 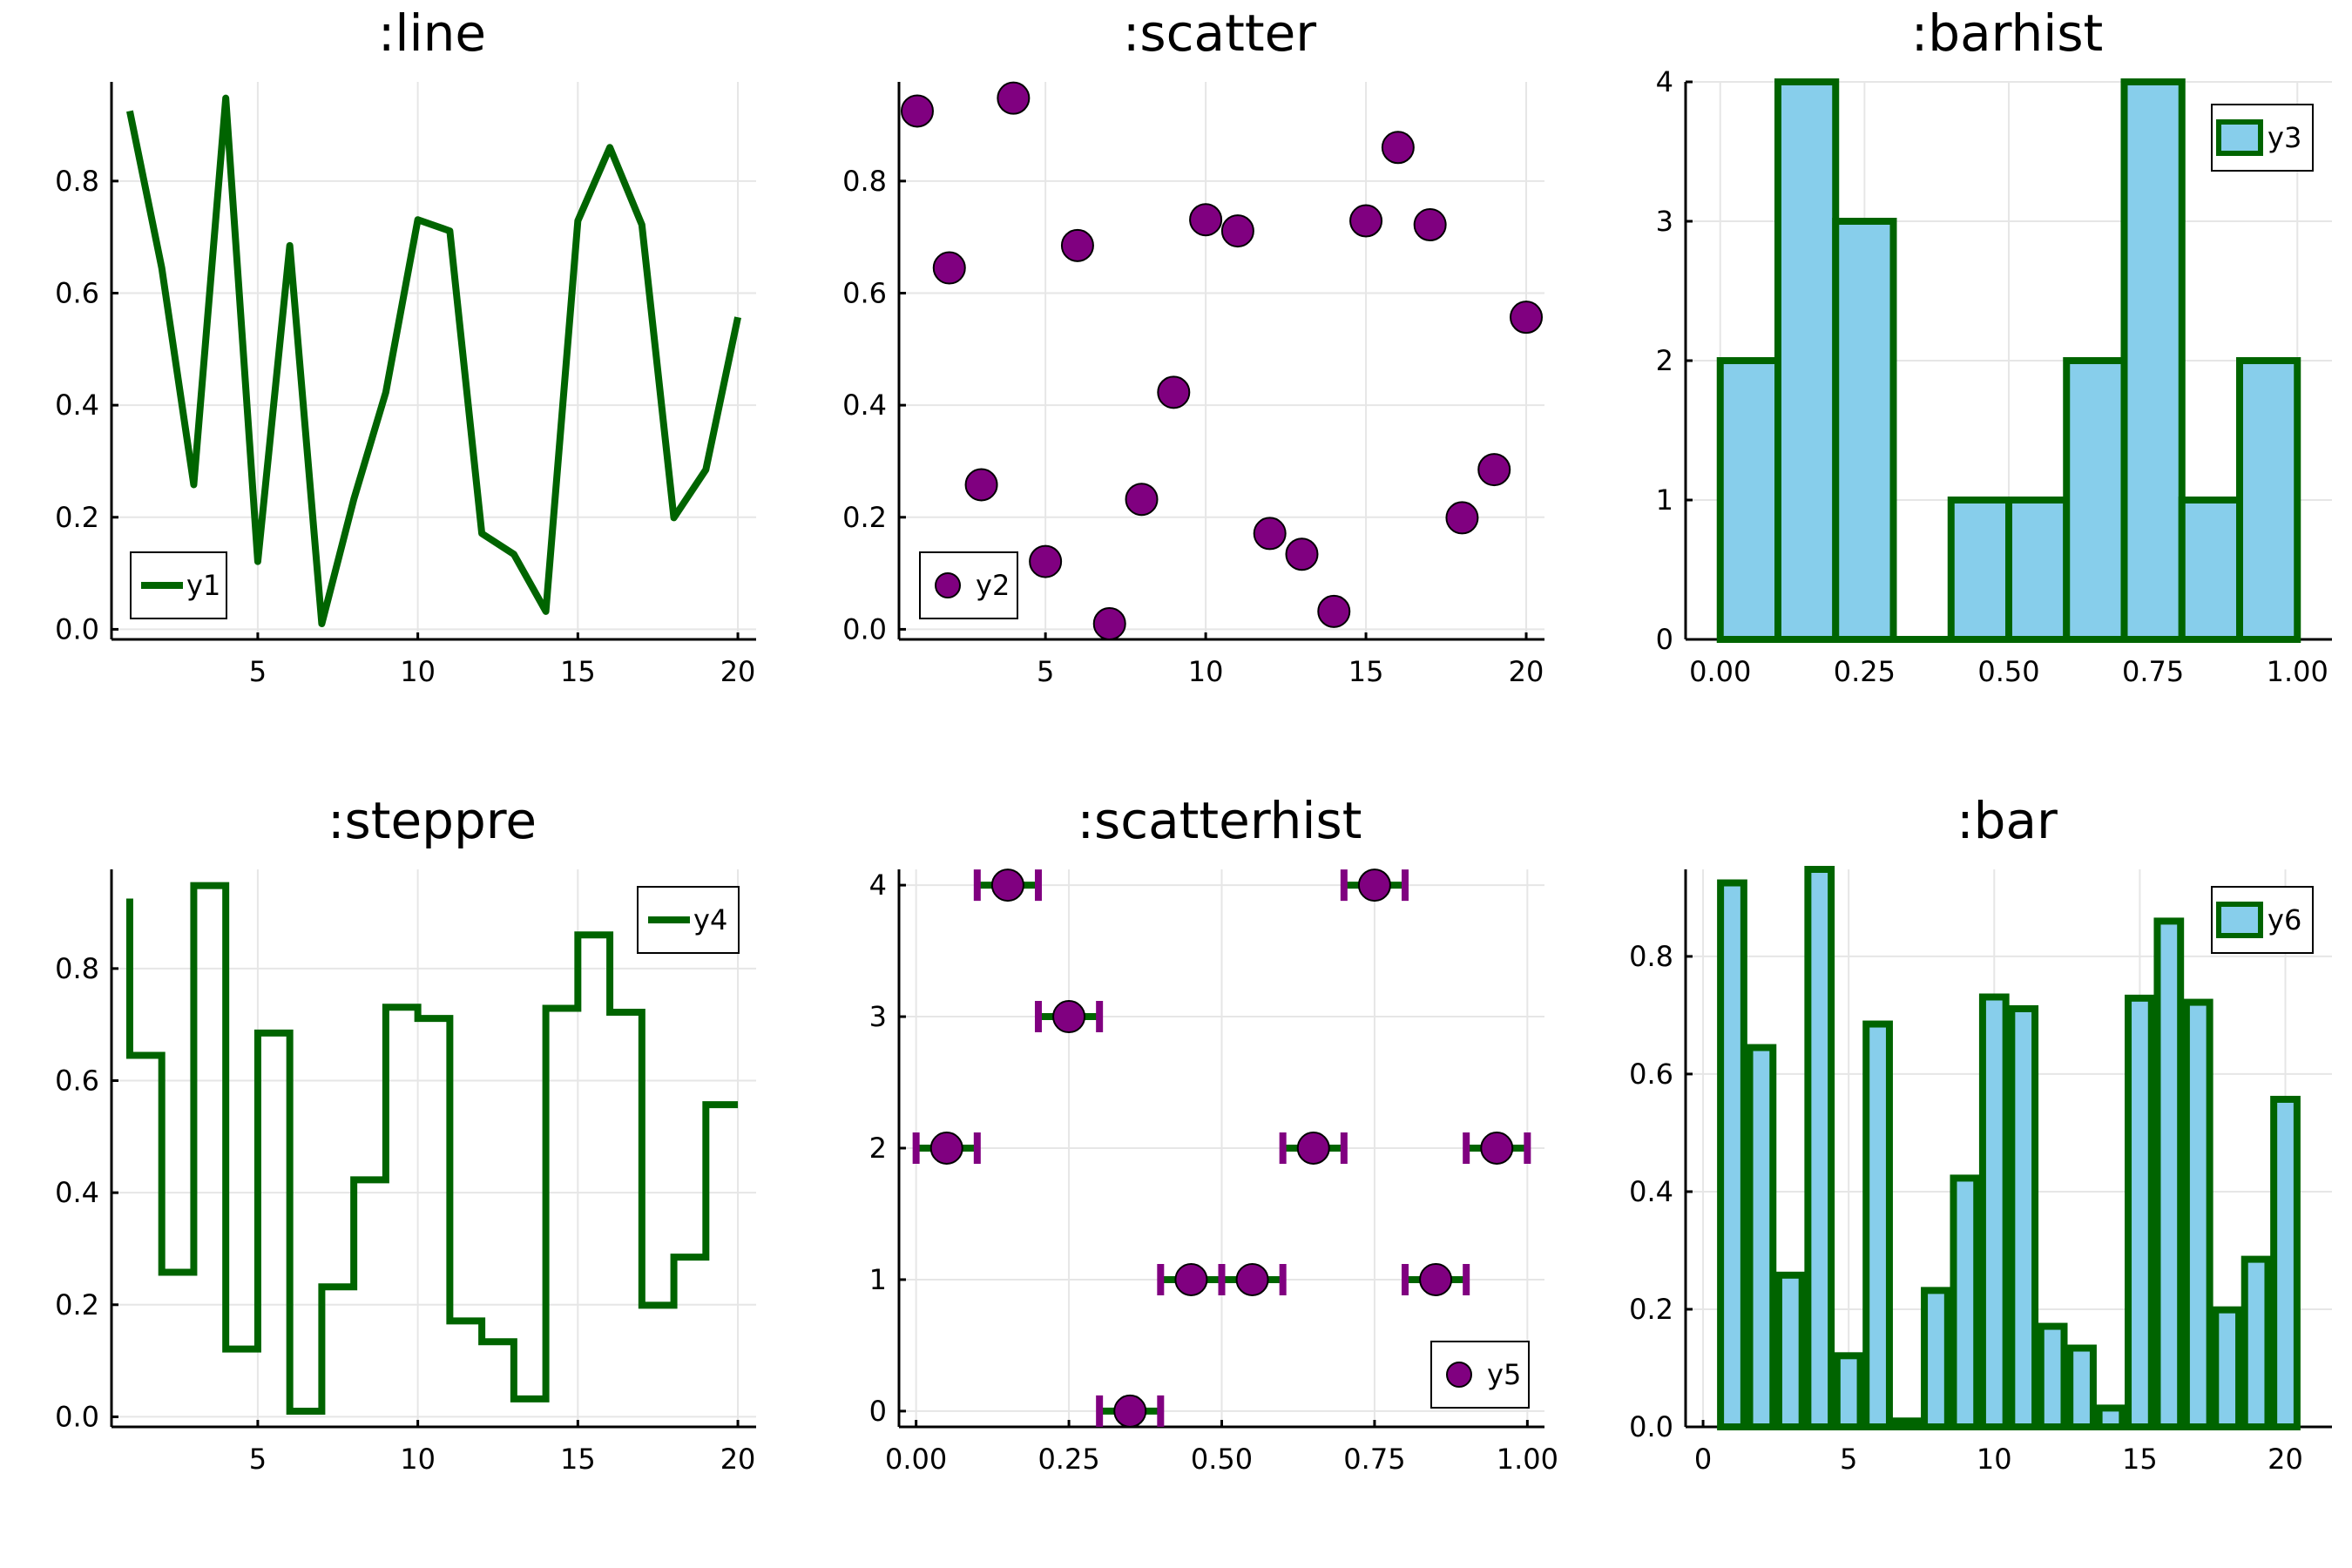 I want to click on panel-title: :line, so click(x=432, y=33).